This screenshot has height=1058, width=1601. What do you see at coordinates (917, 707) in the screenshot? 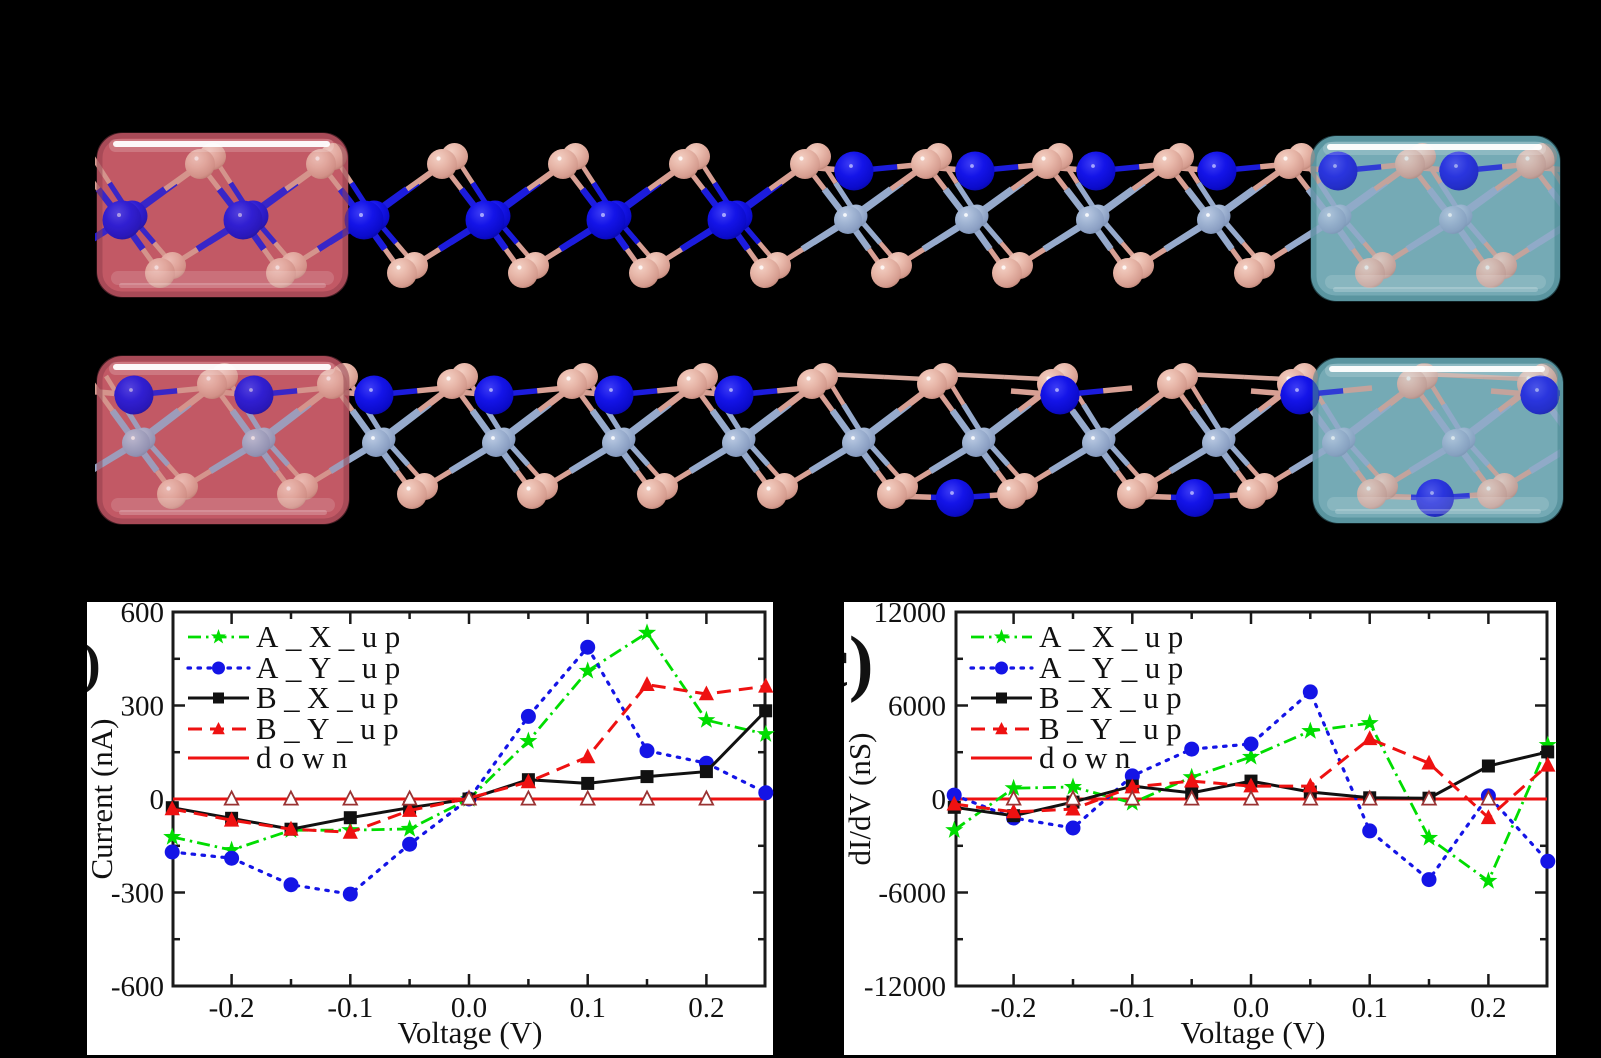
I see `svg-text: 6000` at bounding box center [917, 707].